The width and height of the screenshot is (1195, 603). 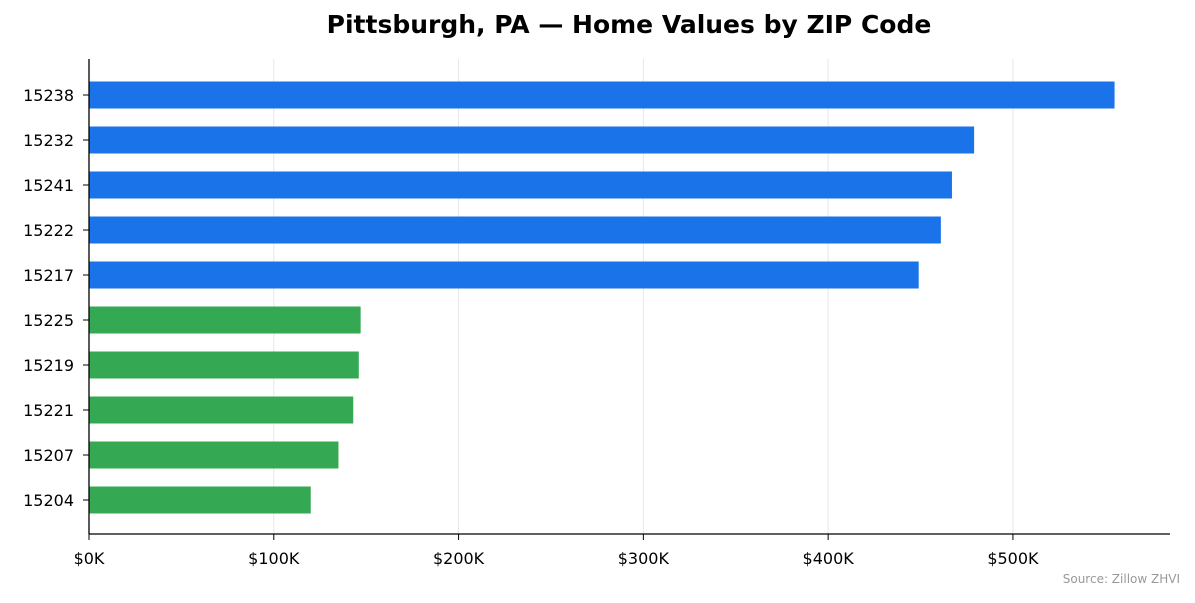 What do you see at coordinates (1121, 579) in the screenshot?
I see `source-note: Source: Zillow ZHVI` at bounding box center [1121, 579].